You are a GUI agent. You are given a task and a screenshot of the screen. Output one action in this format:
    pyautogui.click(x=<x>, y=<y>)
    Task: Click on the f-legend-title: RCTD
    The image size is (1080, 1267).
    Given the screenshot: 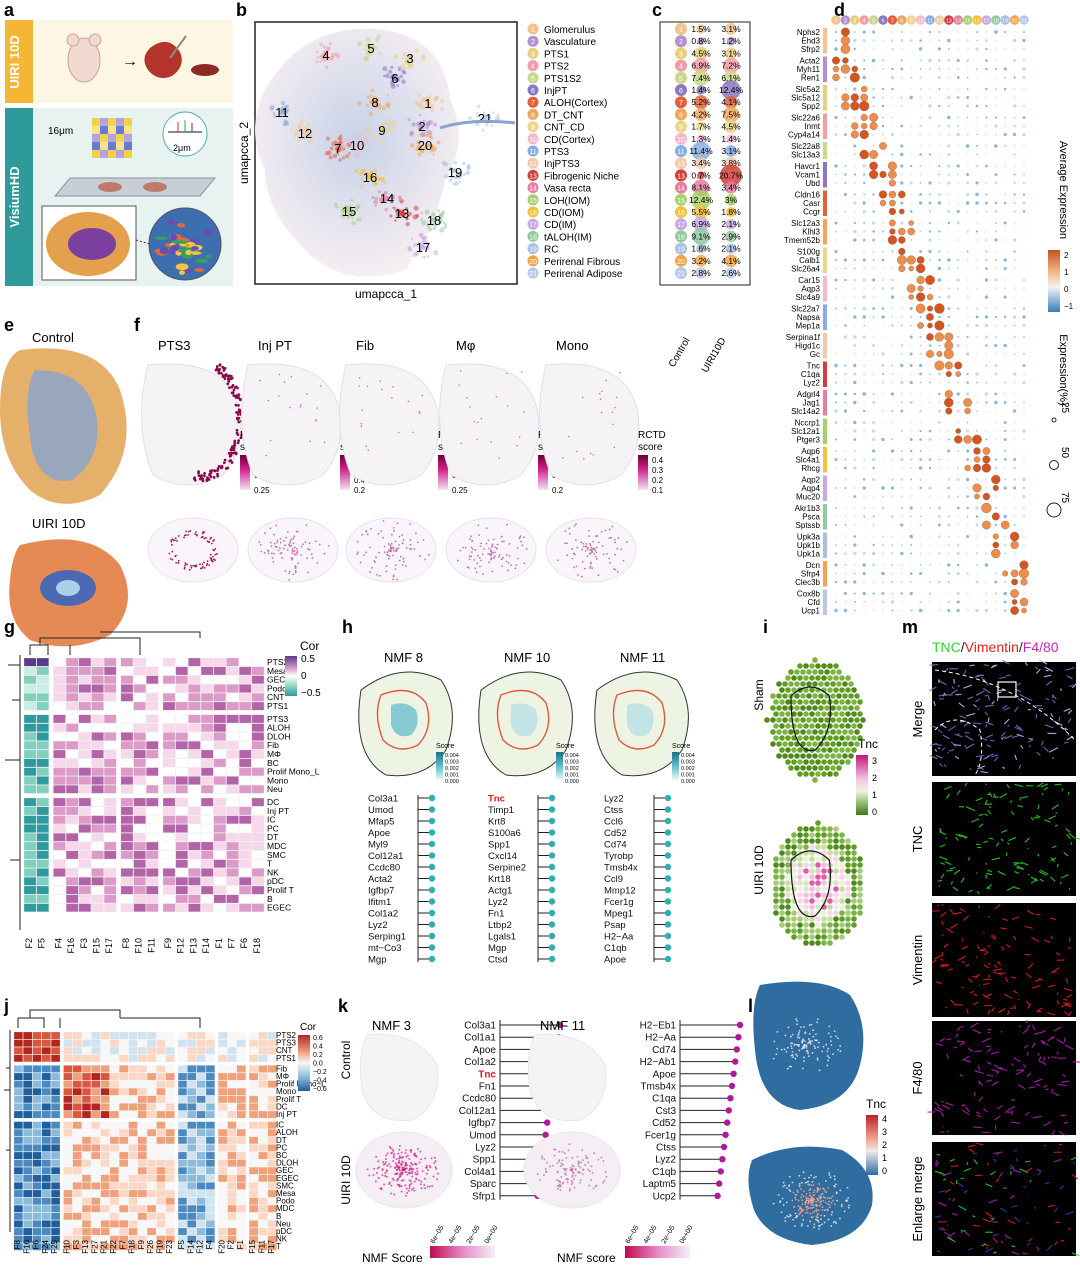 What is the action you would take?
    pyautogui.click(x=652, y=435)
    